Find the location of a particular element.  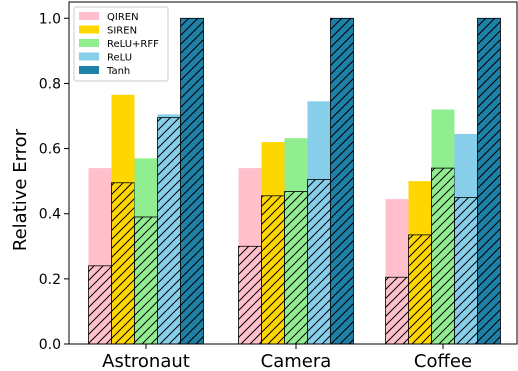

y-tick-label: 0.2 is located at coordinates (50, 280).